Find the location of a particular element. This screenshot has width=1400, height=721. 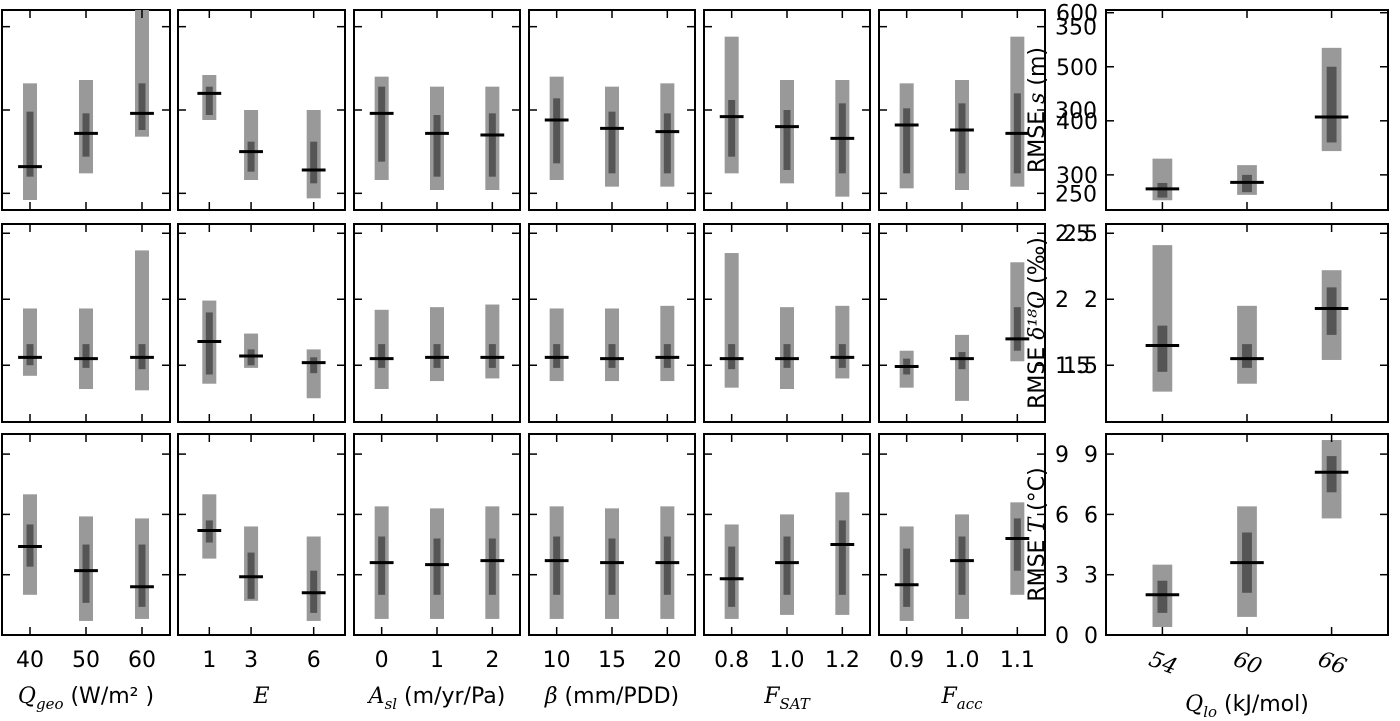

ytick-label-right-T: 0 is located at coordinates (1091, 636).